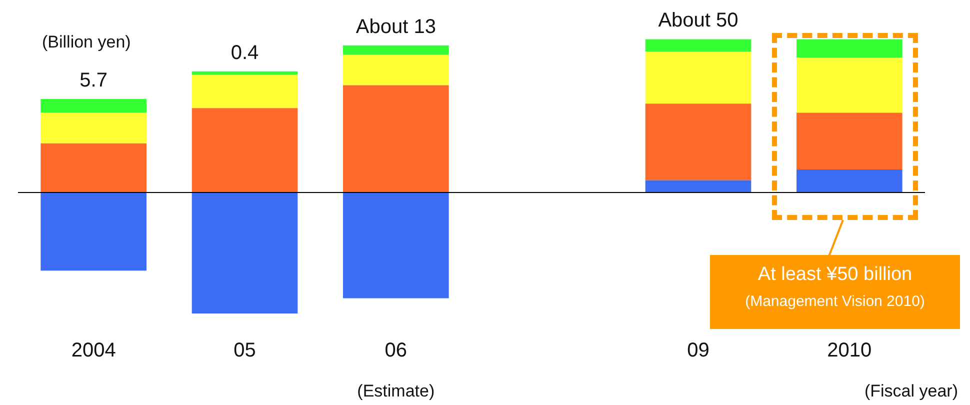  I want to click on annotation: 5.7, so click(94, 81).